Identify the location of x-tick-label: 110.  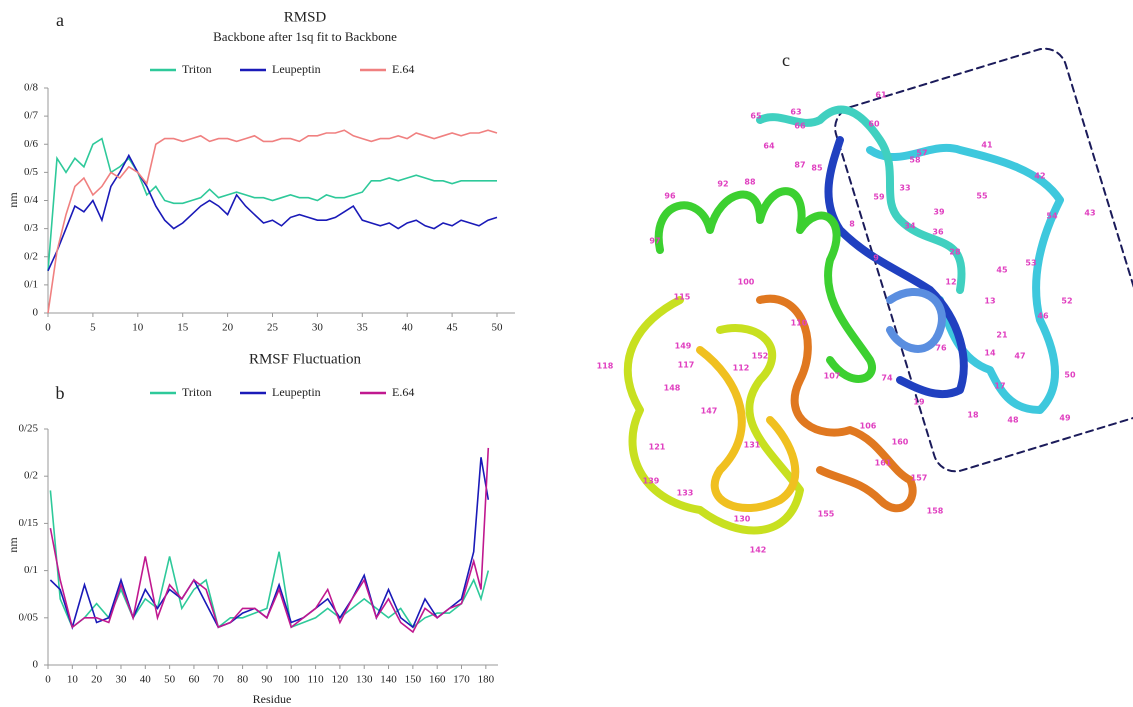
(316, 680).